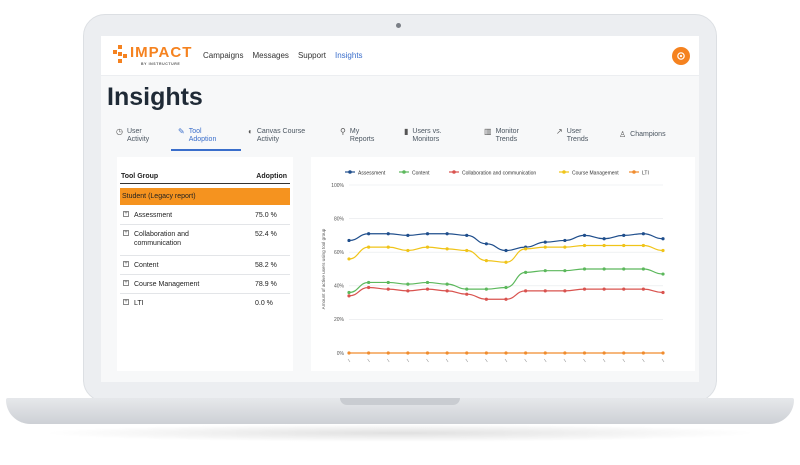 This screenshot has height=465, width=800. I want to click on settings-button, so click(681, 56).